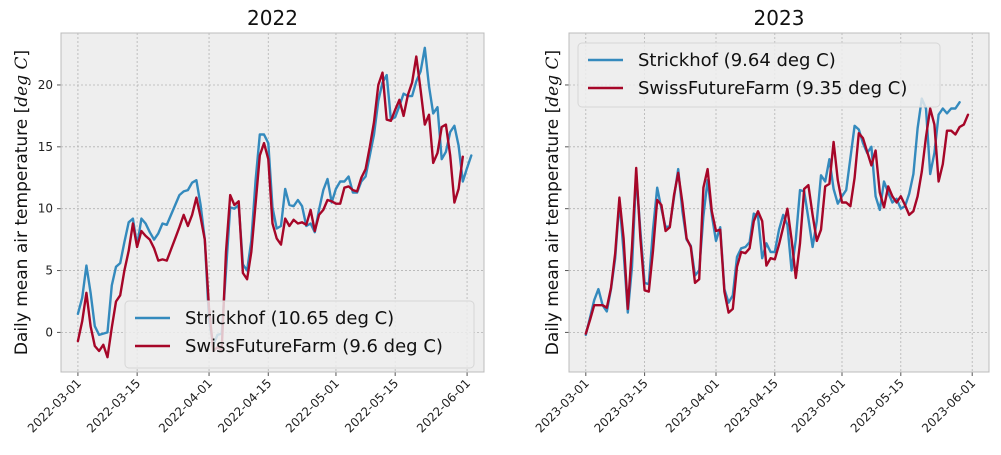  What do you see at coordinates (45, 147) in the screenshot?
I see `y-tick-label: 15` at bounding box center [45, 147].